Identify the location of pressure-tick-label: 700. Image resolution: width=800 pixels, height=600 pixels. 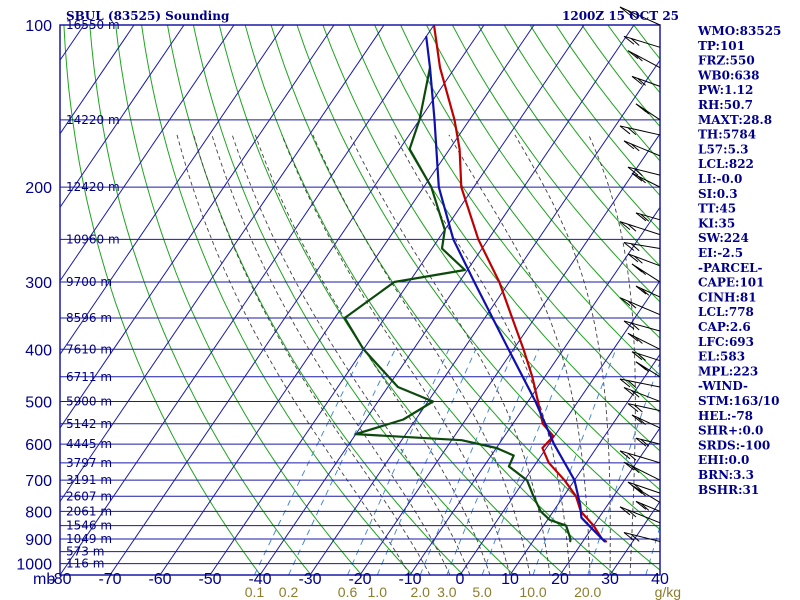
(38, 481).